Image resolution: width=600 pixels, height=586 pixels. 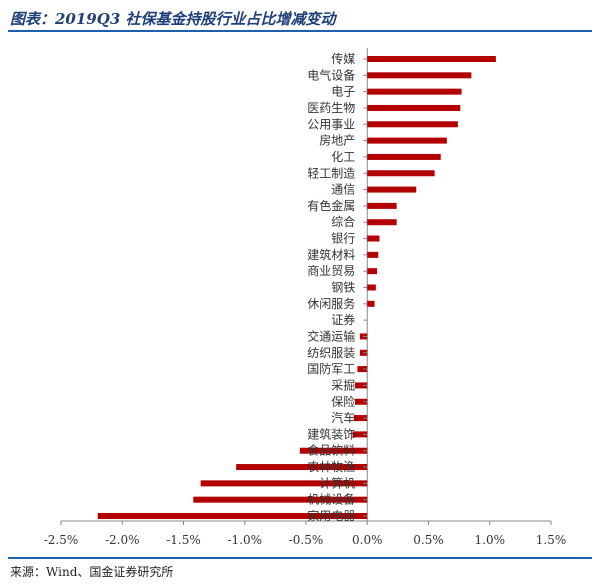 What do you see at coordinates (300, 558) in the screenshot?
I see `bottom-rule` at bounding box center [300, 558].